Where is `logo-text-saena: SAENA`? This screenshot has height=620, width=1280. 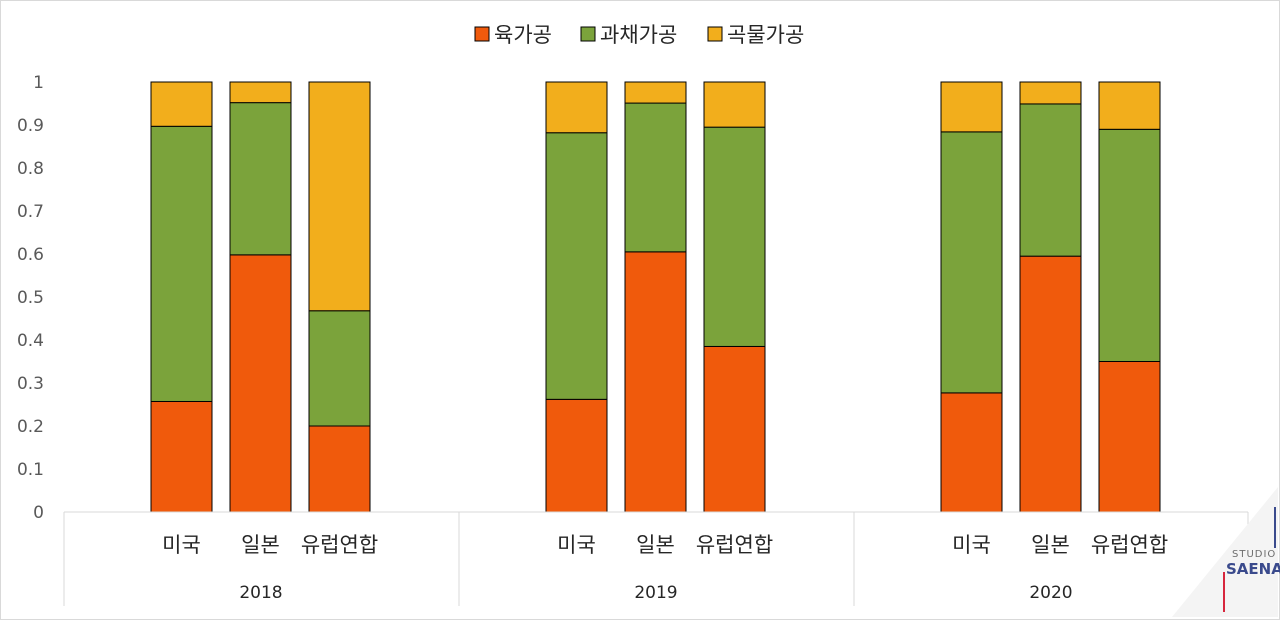 logo-text-saena: SAENA is located at coordinates (1253, 569).